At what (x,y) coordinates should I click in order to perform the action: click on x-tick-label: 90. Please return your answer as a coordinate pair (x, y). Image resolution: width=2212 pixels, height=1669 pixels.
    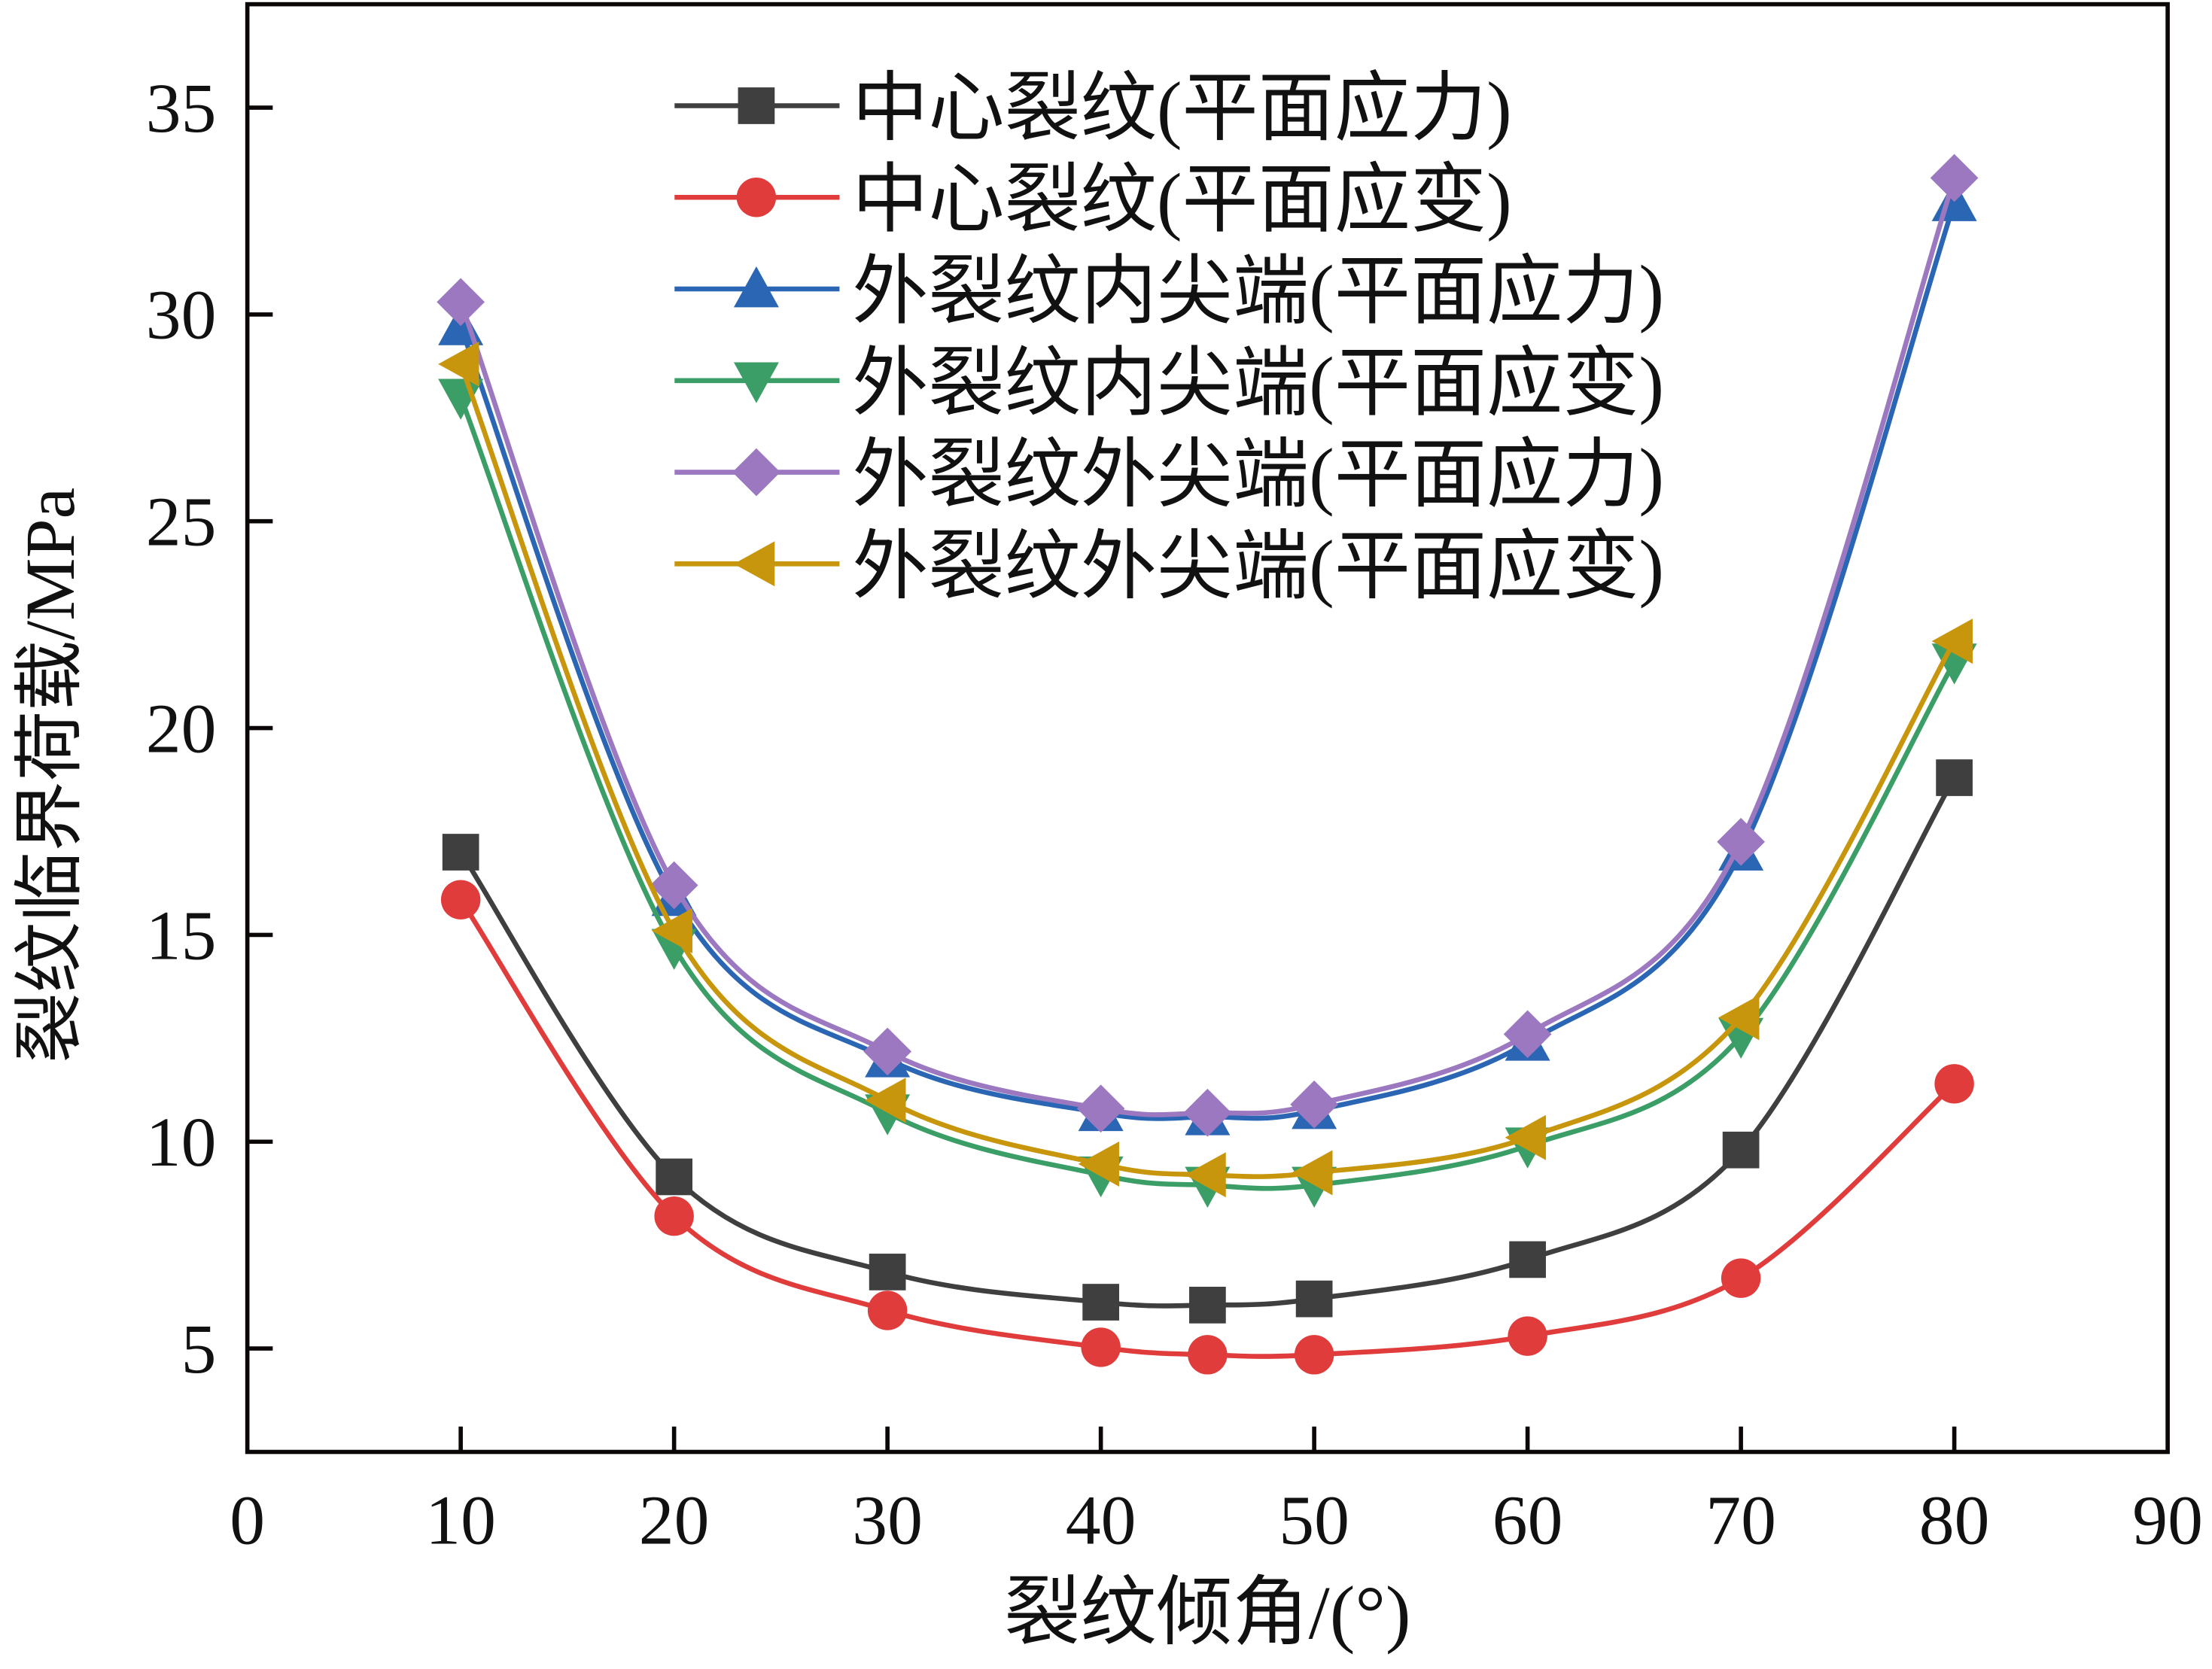
    Looking at the image, I should click on (2167, 1520).